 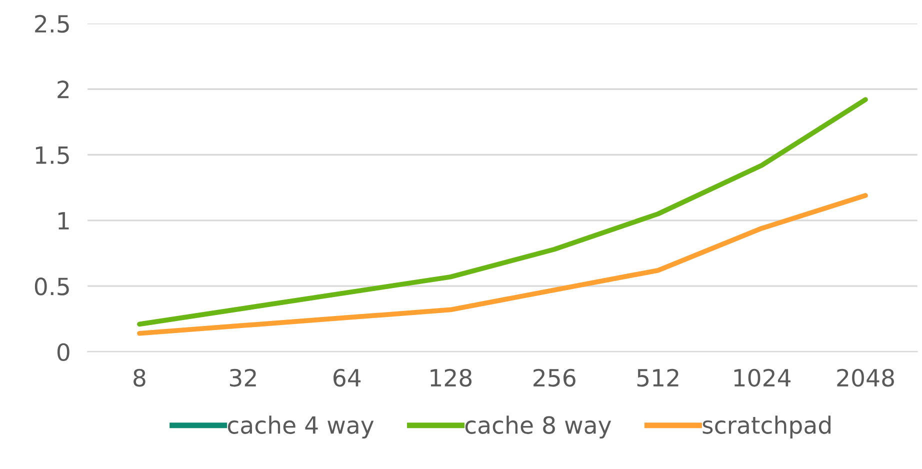 What do you see at coordinates (451, 377) in the screenshot?
I see `x-tick-label: 128` at bounding box center [451, 377].